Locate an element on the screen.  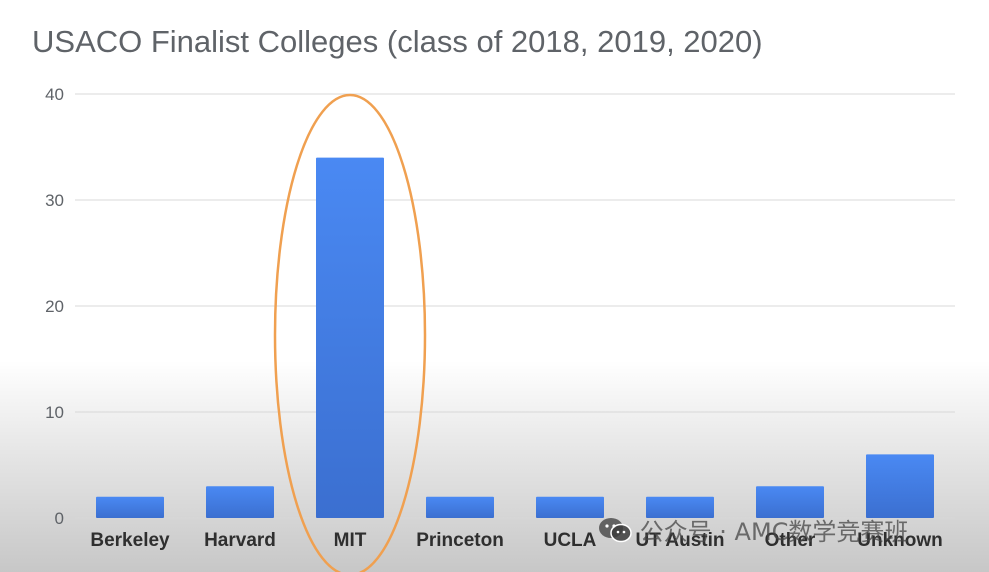
highlight-annotation is located at coordinates (350, 332).